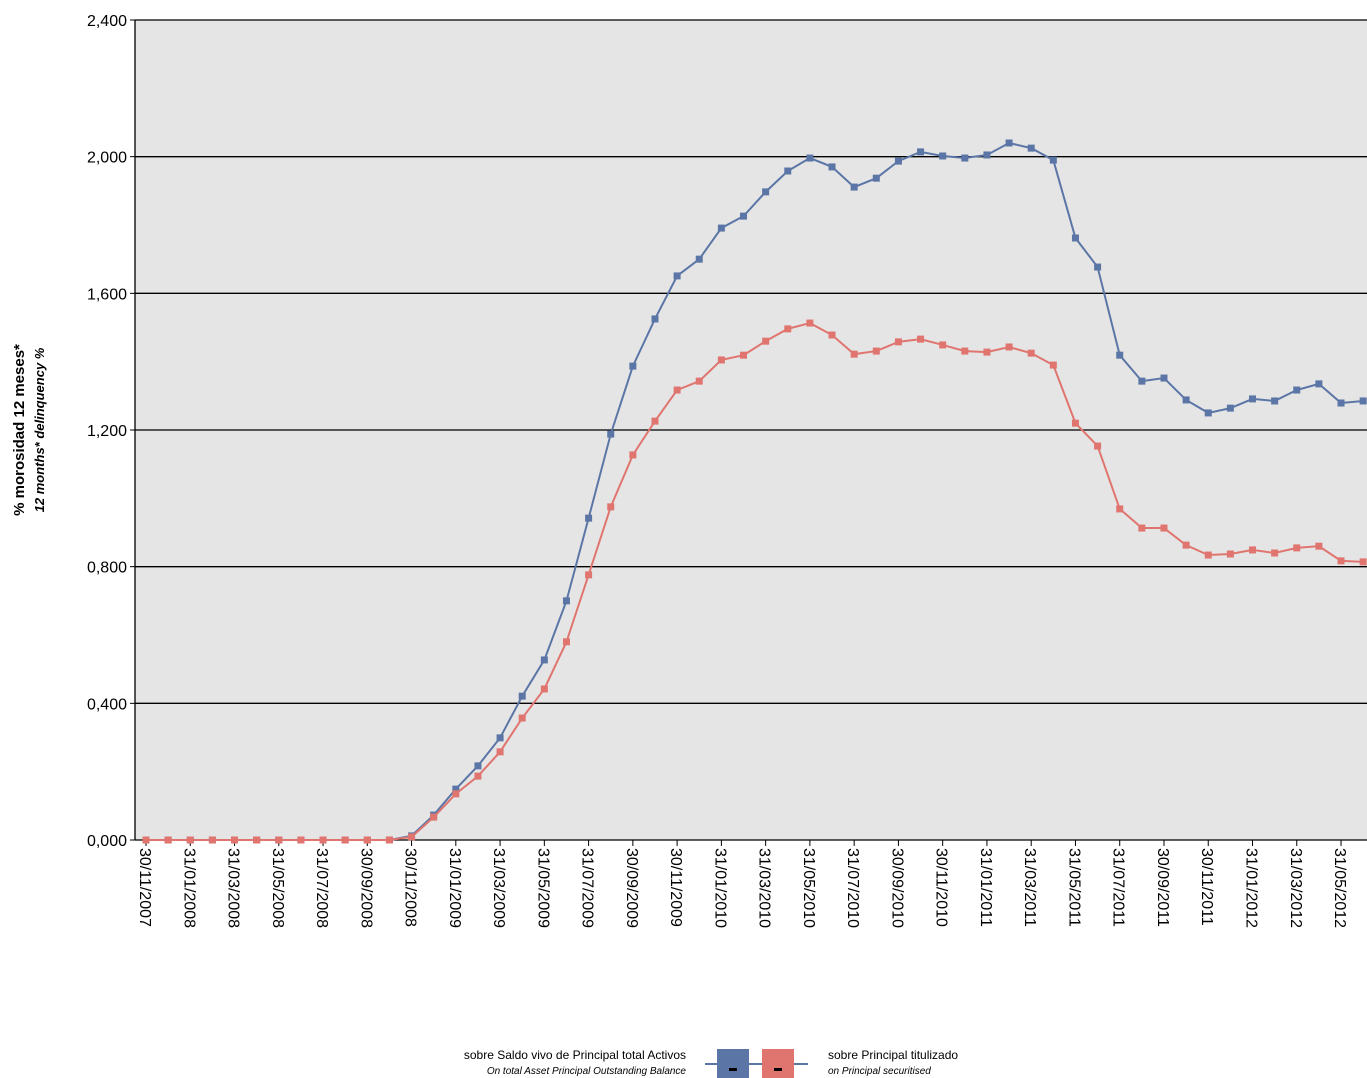  Describe the element at coordinates (107, 21) in the screenshot. I see `y-tick-label: 2,400` at that location.